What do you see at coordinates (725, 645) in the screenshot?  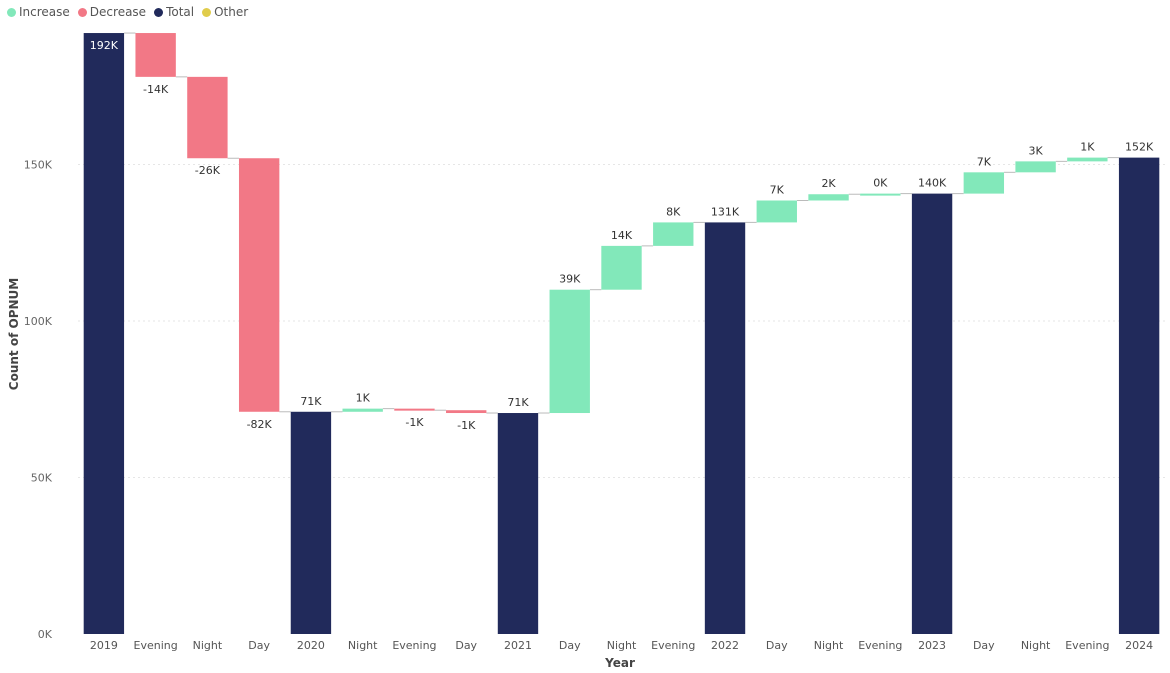 I see `x-tick-label: 2022` at bounding box center [725, 645].